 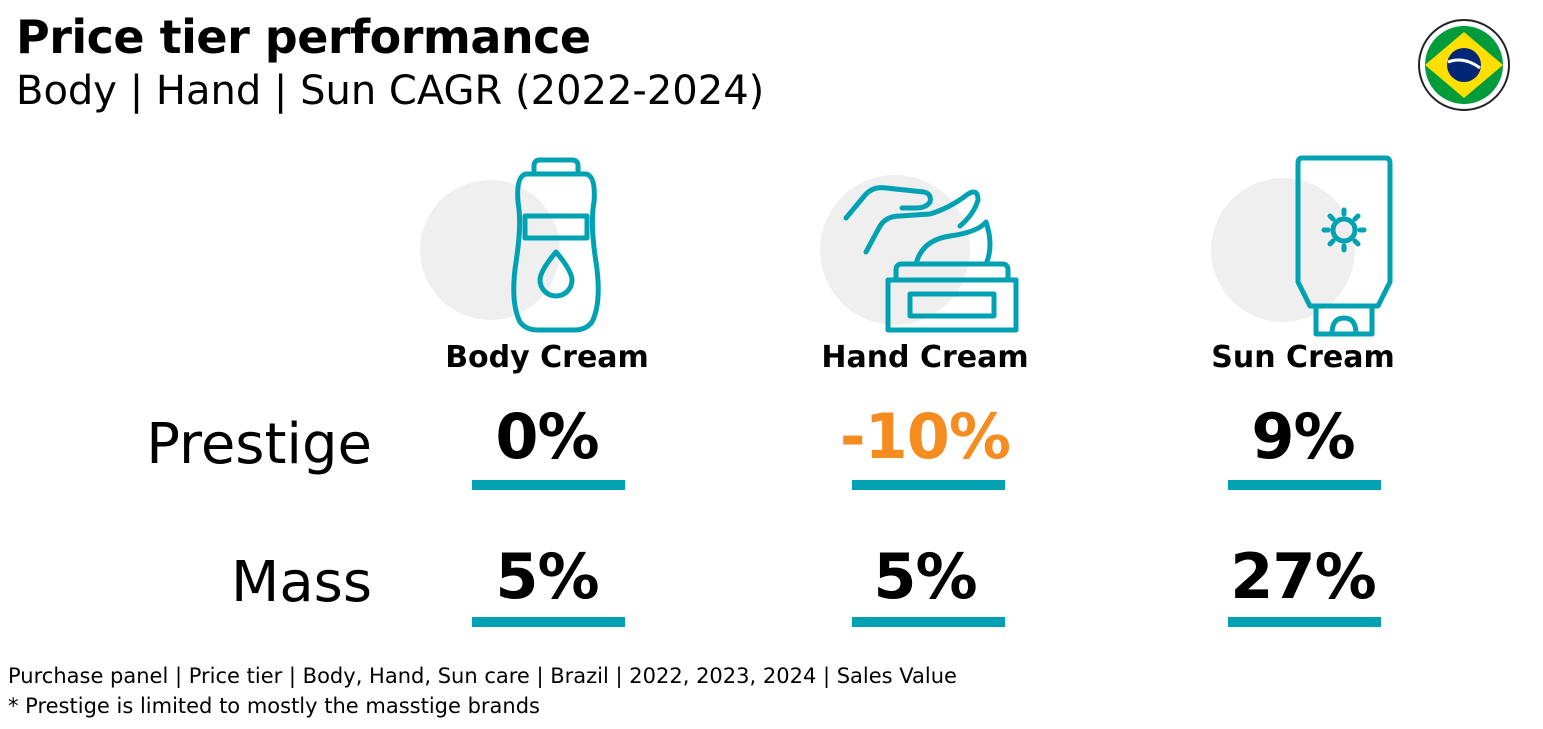 I want to click on hand-cream-jar-icon, so click(x=919, y=254).